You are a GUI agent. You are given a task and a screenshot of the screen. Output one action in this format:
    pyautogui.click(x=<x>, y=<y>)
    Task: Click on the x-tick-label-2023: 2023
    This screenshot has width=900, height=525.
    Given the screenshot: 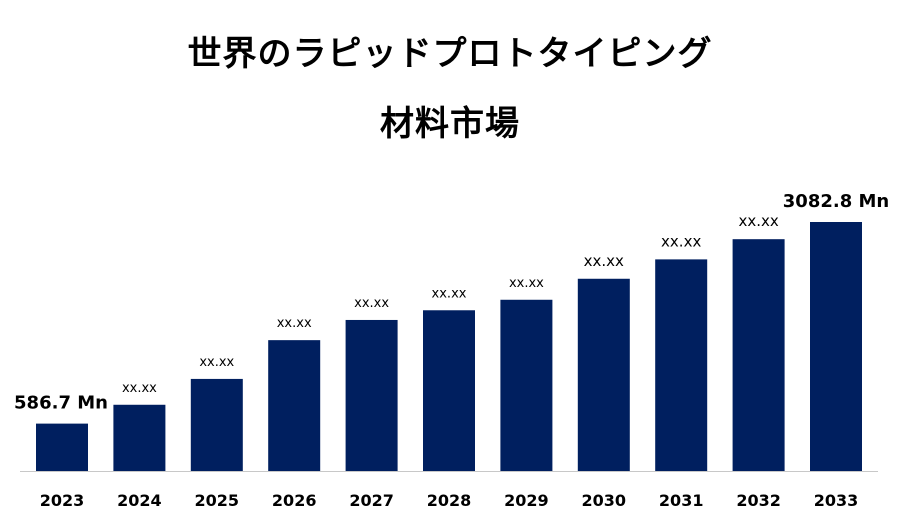 What is the action you would take?
    pyautogui.click(x=62, y=500)
    